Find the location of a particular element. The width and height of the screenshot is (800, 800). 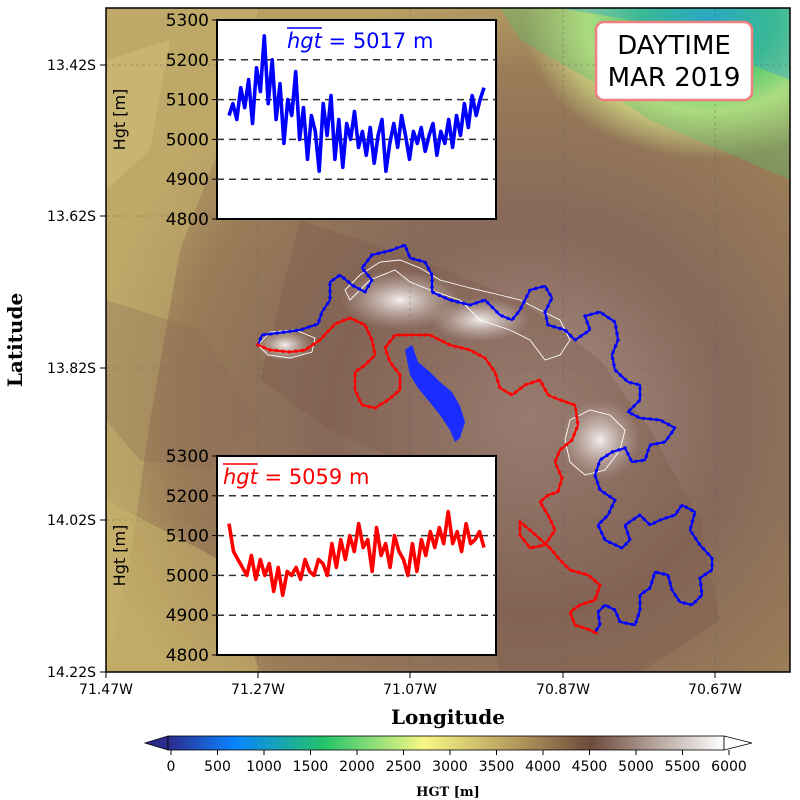

latitude-tick-label: 13.82S is located at coordinates (71, 369).